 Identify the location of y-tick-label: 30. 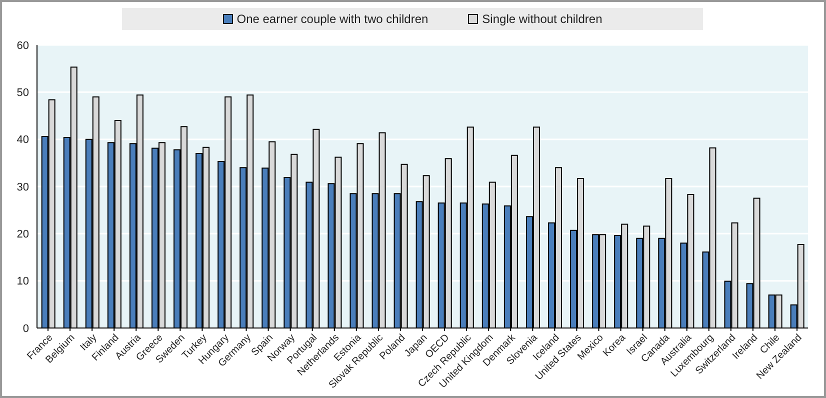
(22, 187).